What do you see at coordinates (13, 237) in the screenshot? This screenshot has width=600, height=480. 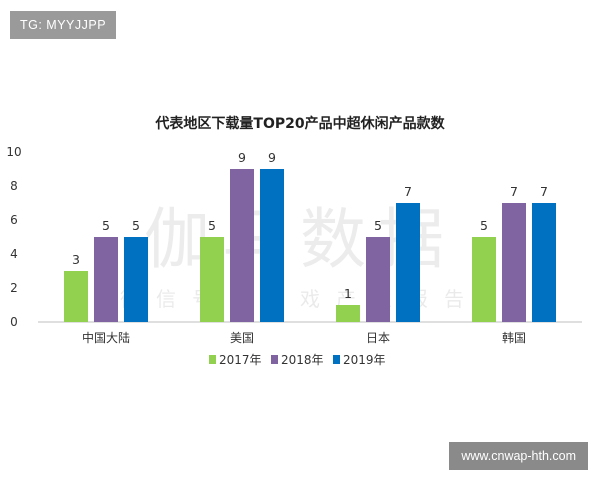 I see `y-axis-ticks: 0 2 4 6 8 10` at bounding box center [13, 237].